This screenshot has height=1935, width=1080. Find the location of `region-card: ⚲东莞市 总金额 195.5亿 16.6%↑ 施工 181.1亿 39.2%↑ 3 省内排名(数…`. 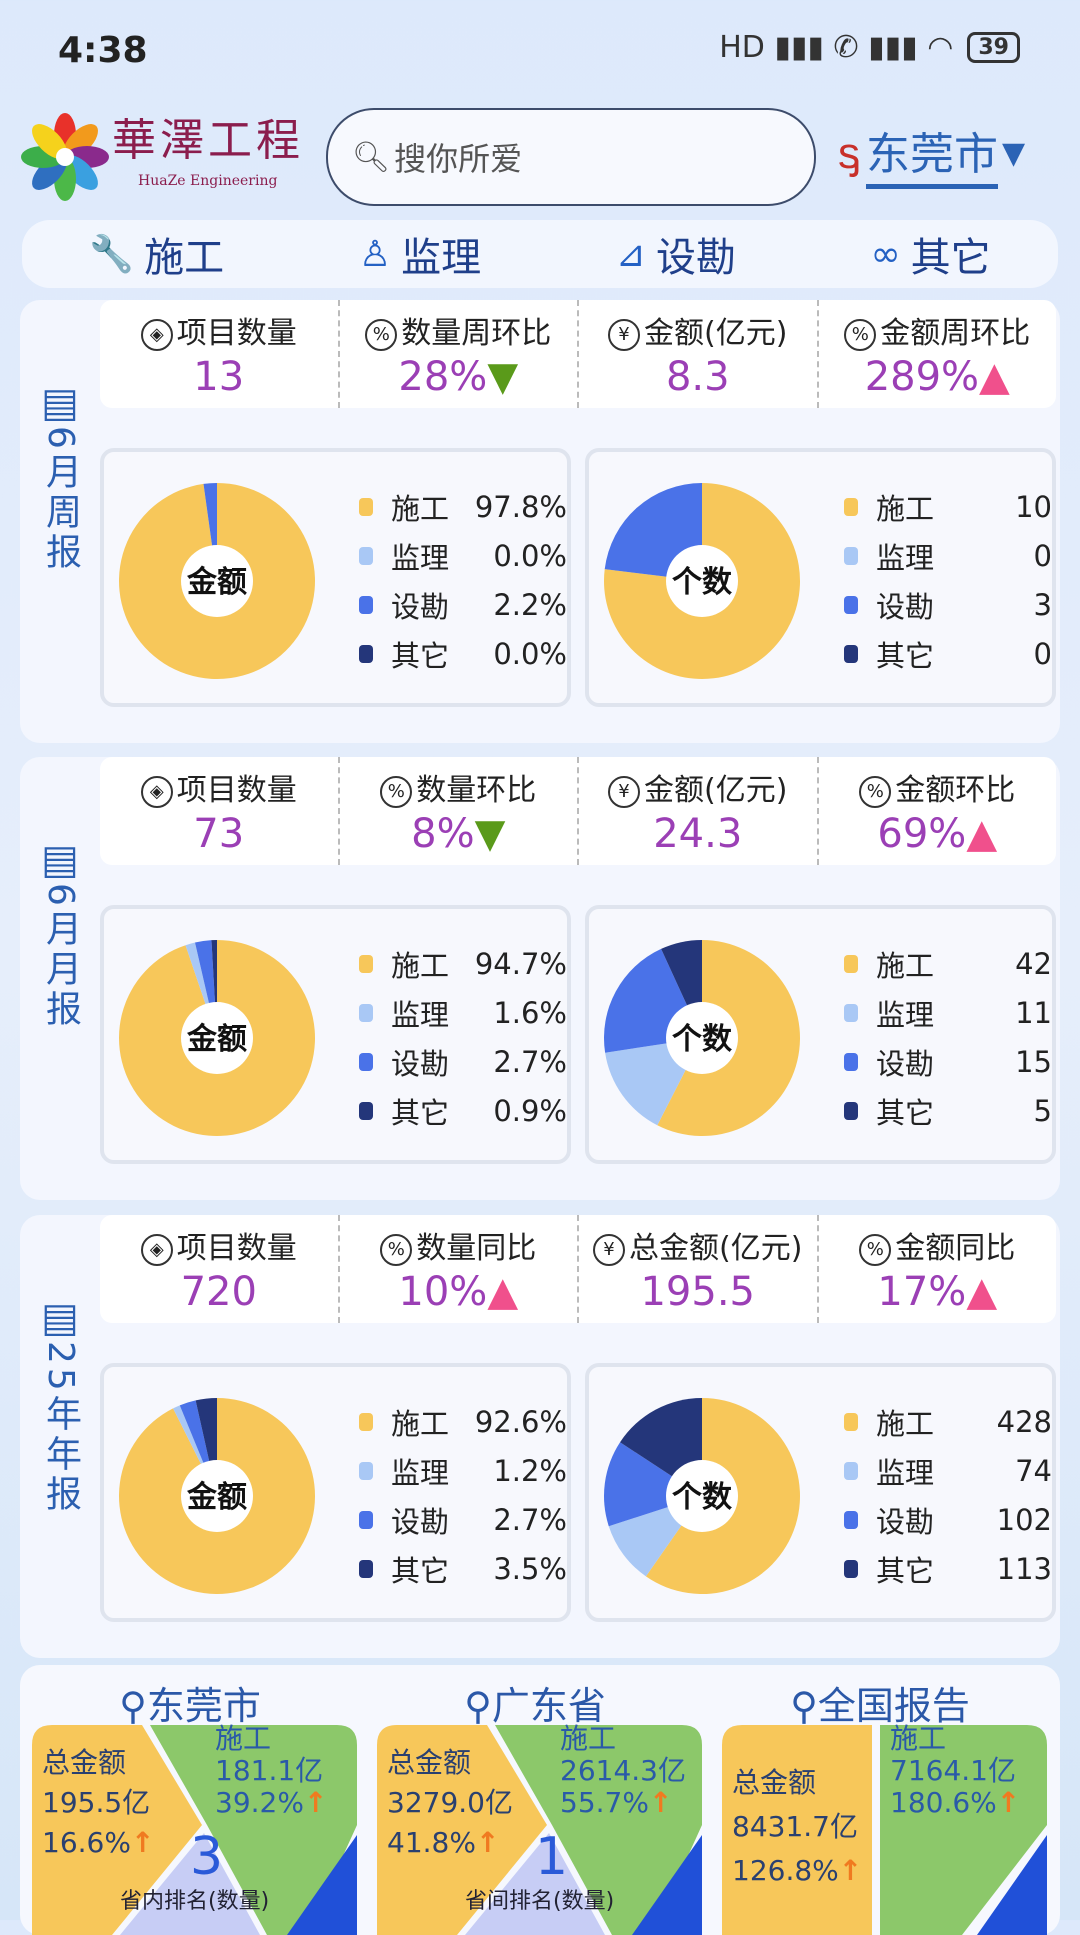

region-card: ⚲东莞市 总金额 195.5亿 16.6%↑ 施工 181.1亿 39.2%↑ 3 省内排名(数… is located at coordinates (190, 1800).